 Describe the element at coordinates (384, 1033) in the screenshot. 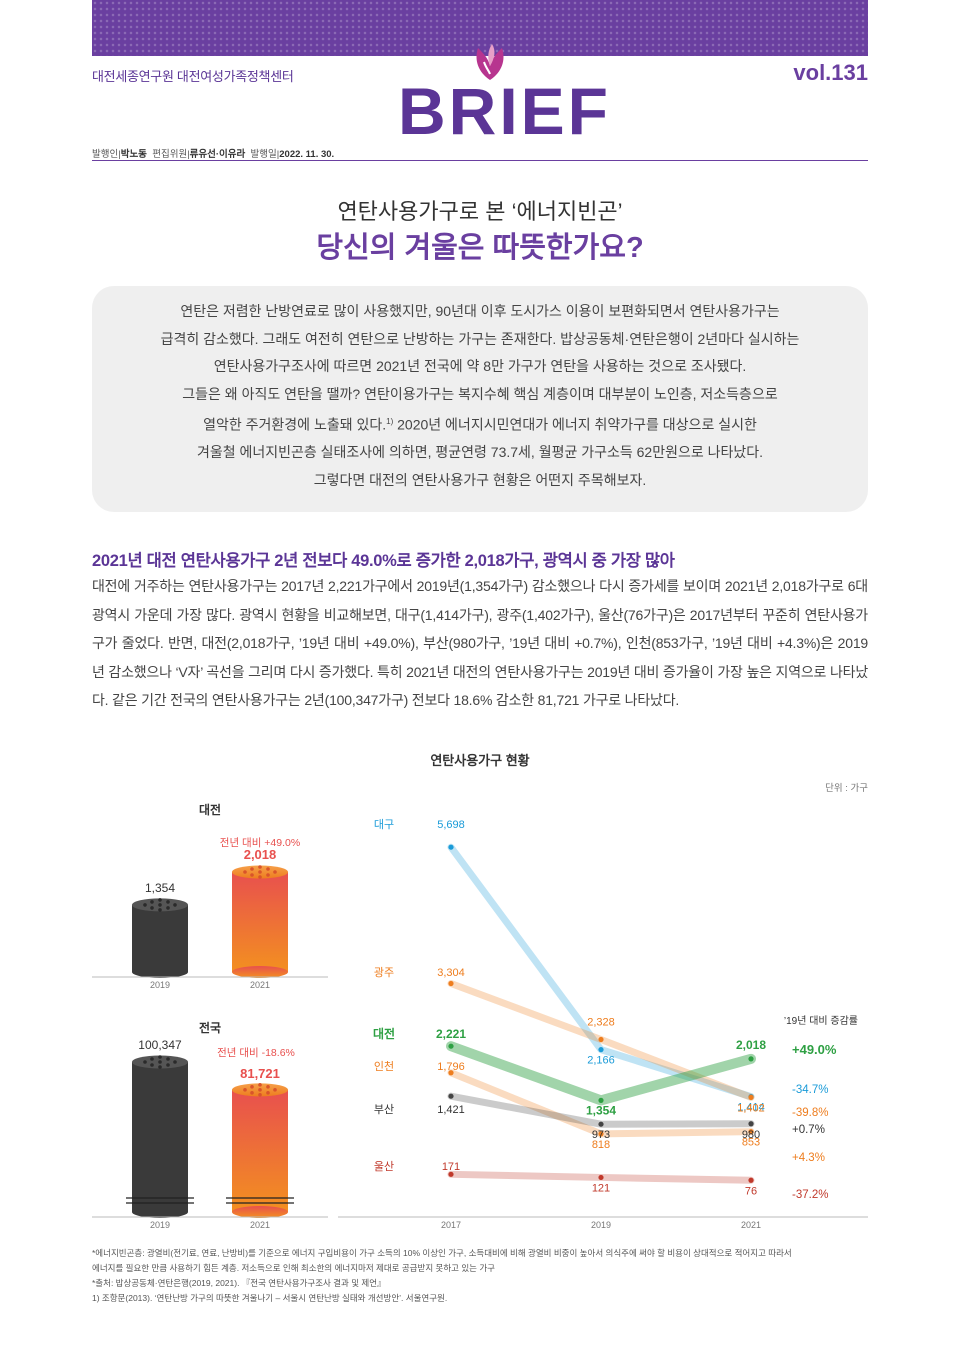

I see `series-name: 대전` at that location.